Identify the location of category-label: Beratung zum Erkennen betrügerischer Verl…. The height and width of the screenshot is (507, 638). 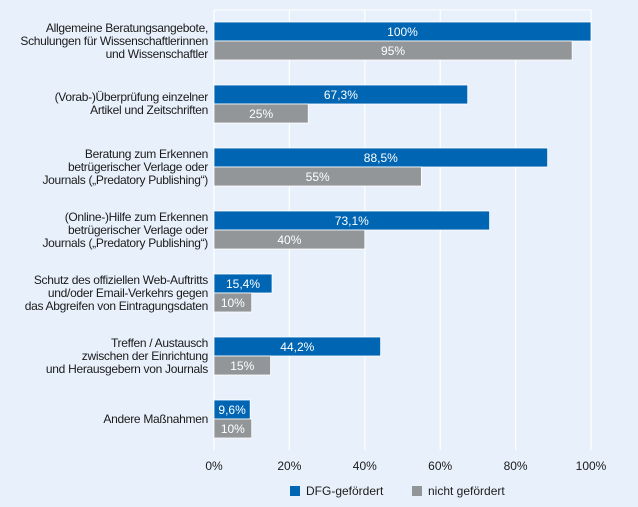
(125, 166).